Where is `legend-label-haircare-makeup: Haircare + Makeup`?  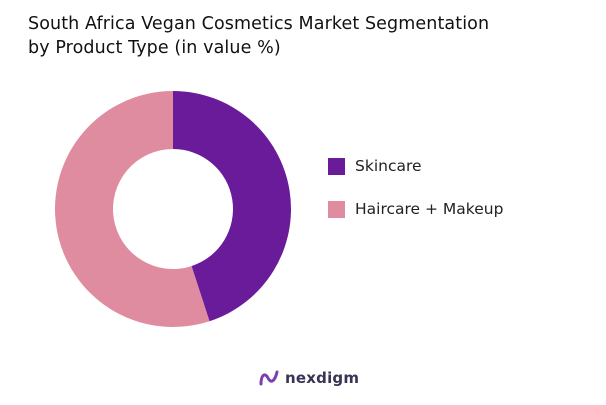
legend-label-haircare-makeup: Haircare + Makeup is located at coordinates (429, 209).